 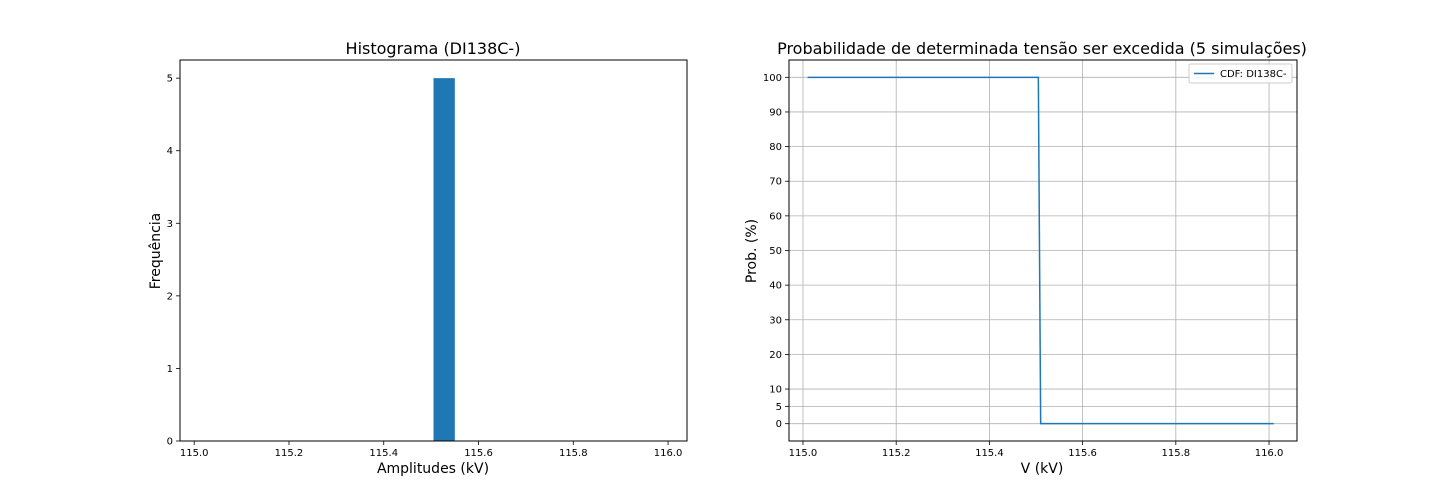 What do you see at coordinates (775, 355) in the screenshot?
I see `y-tick-label: 20` at bounding box center [775, 355].